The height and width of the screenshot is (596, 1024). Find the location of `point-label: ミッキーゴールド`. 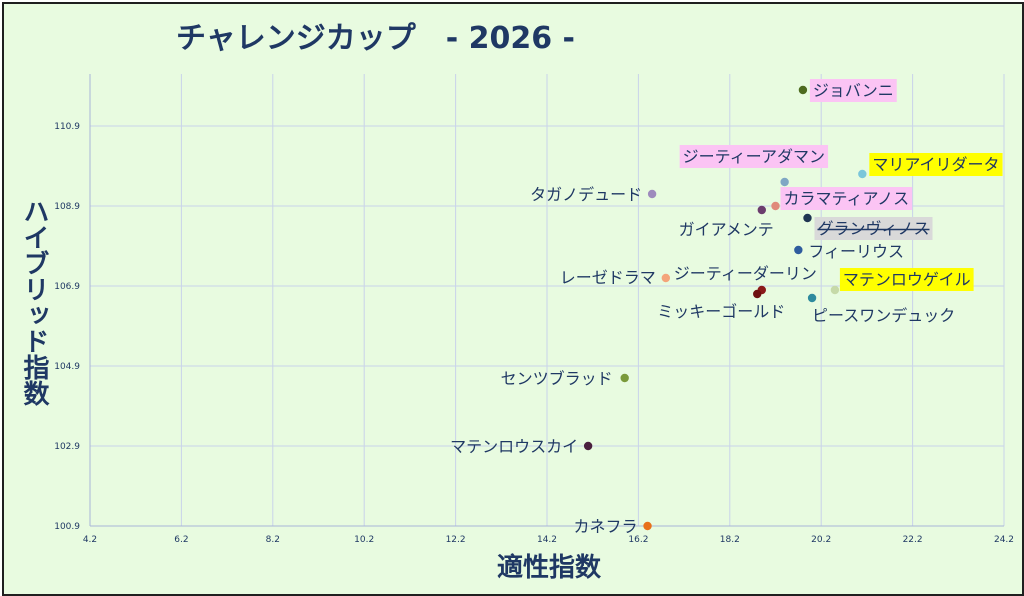

point-label: ミッキーゴールド is located at coordinates (721, 311).